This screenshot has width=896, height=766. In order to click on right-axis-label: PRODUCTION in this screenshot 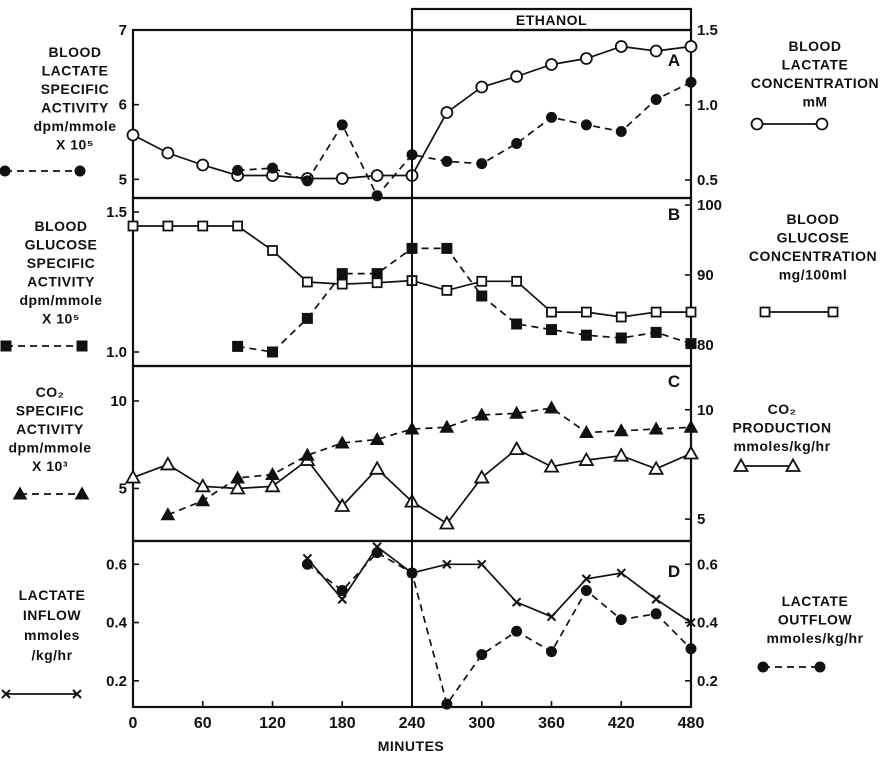, I will do `click(781, 428)`.